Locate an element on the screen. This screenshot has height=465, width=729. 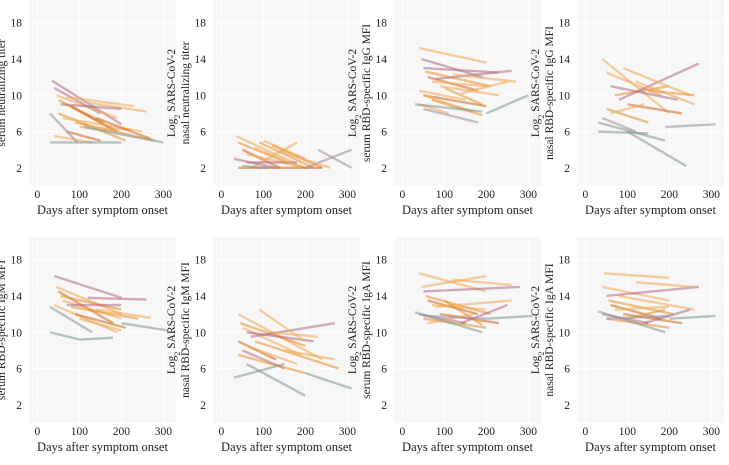
y-axis-title-line2: nasal RBD-specific IgG MFI is located at coordinates (550, 93).